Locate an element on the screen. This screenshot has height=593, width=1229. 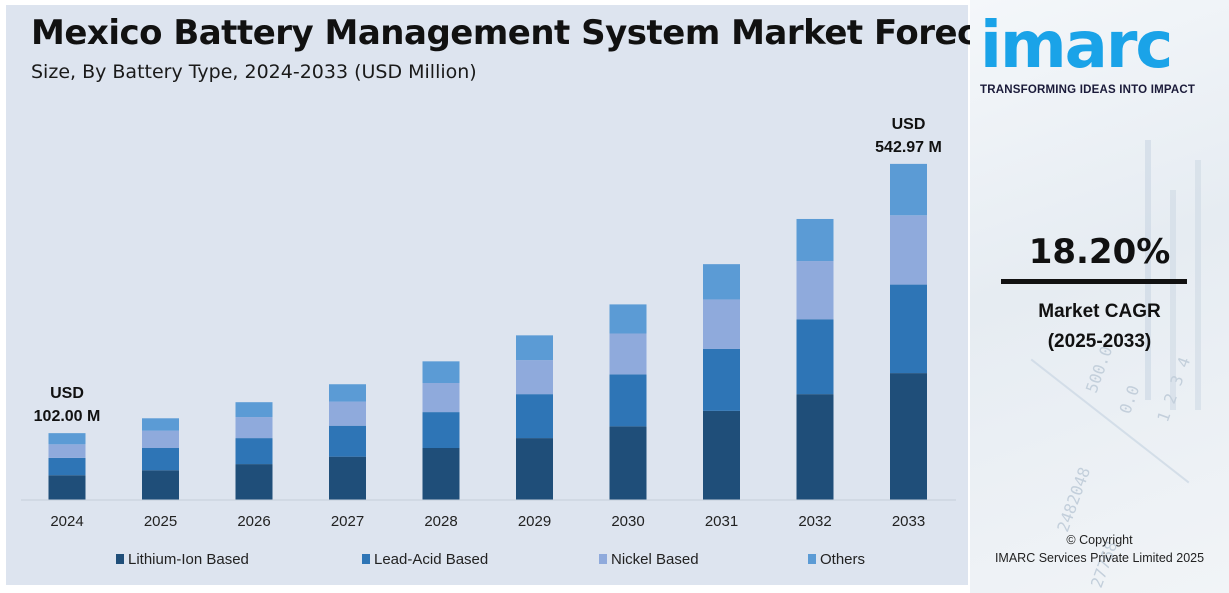
bar-segment-lithium-ion-based-2025 is located at coordinates (160, 485).